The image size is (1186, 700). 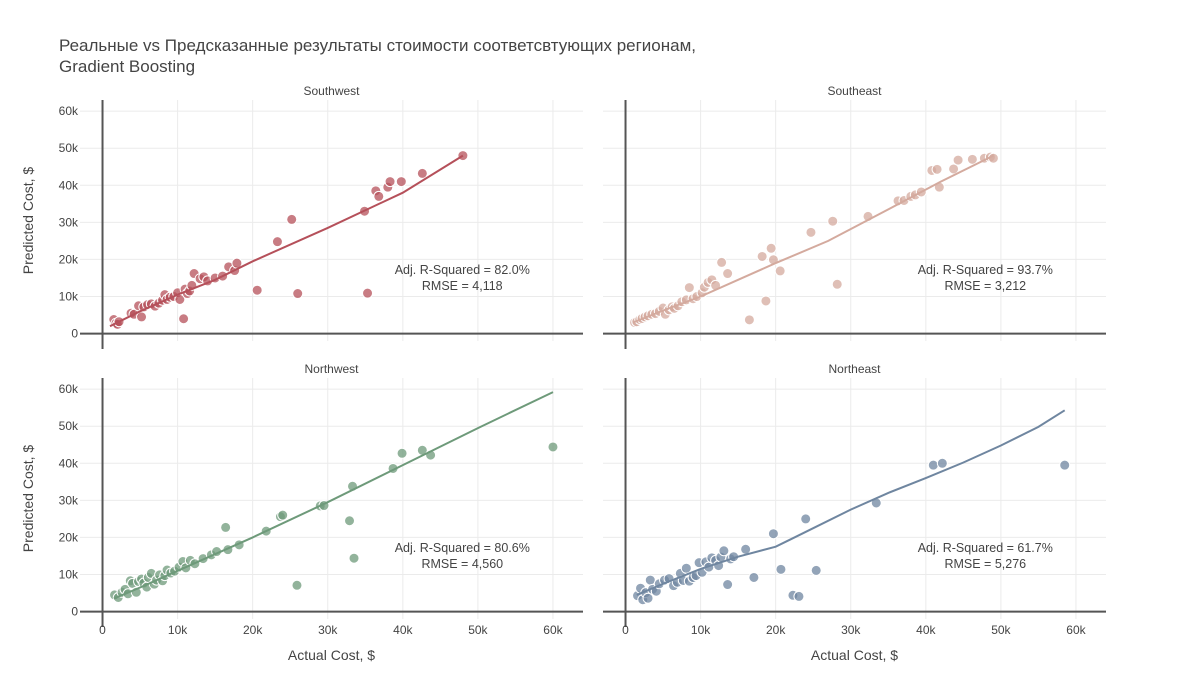 What do you see at coordinates (854, 91) in the screenshot?
I see `facet-title: Southeast` at bounding box center [854, 91].